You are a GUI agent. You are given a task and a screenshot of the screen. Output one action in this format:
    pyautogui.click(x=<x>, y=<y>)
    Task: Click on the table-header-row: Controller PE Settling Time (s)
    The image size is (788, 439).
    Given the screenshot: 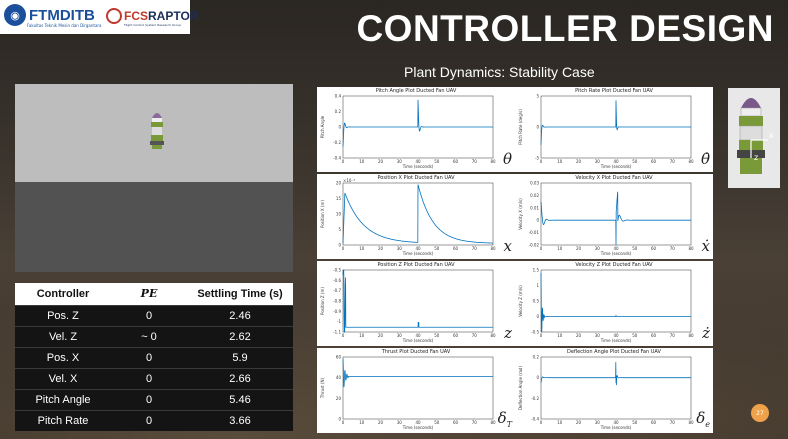 What is the action you would take?
    pyautogui.click(x=154, y=294)
    